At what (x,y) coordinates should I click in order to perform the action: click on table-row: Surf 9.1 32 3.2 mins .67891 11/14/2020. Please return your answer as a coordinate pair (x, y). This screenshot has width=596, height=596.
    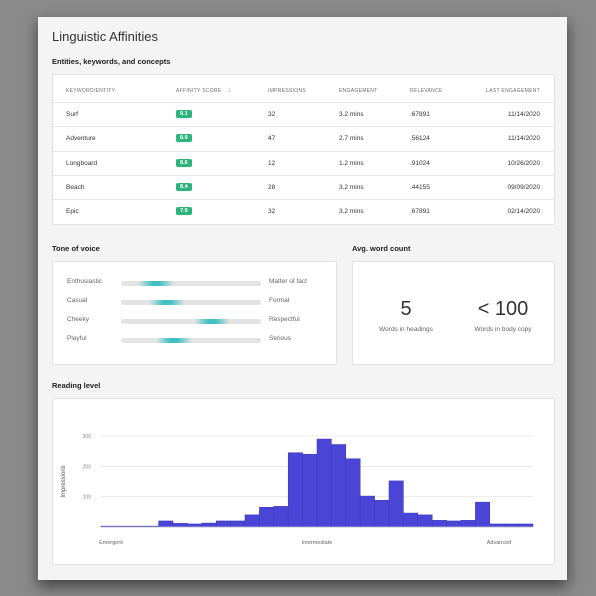
    Looking at the image, I should click on (303, 114).